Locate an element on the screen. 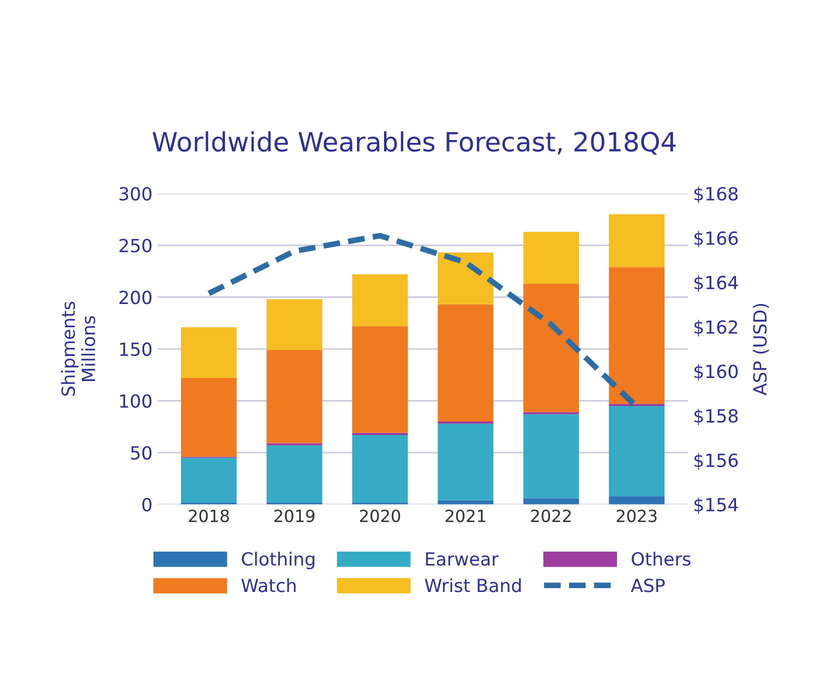 This screenshot has width=829, height=691. y2-tick-label: $162 is located at coordinates (716, 328).